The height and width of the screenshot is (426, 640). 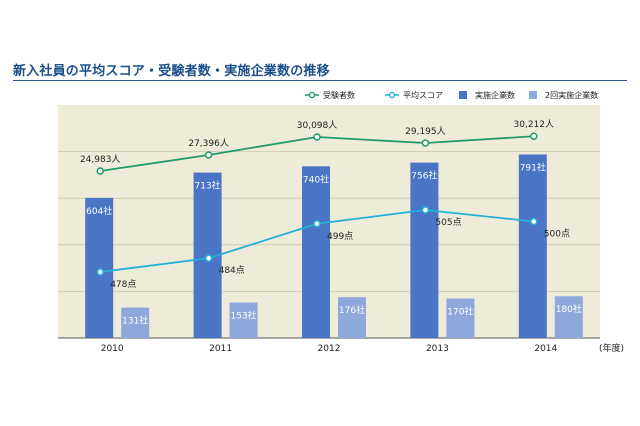 I want to click on chart-title: 新入社員の平均スコア・受験者数・実施企業数の推移, so click(x=171, y=71).